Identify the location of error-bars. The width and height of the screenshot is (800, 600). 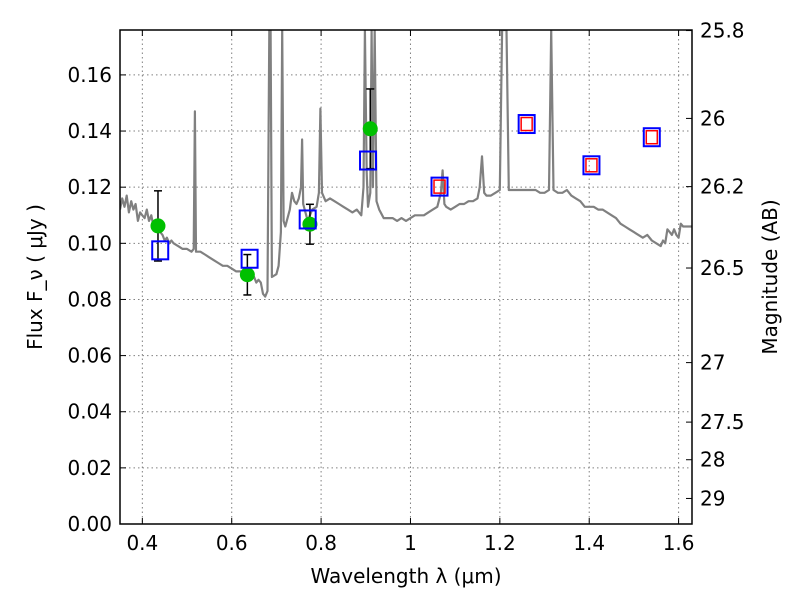
(264, 192).